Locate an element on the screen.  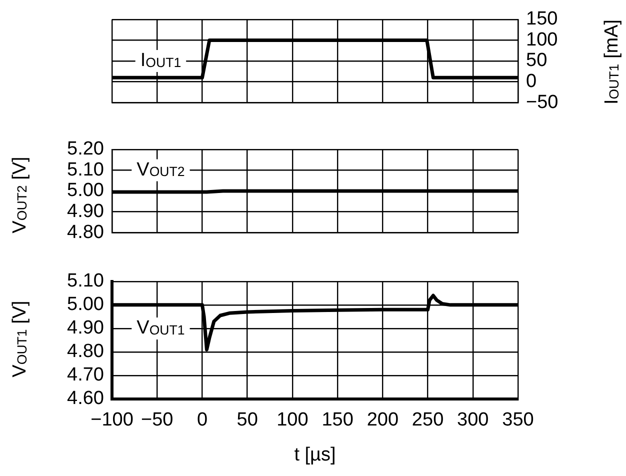
x-tick-label: 250 is located at coordinates (428, 420).